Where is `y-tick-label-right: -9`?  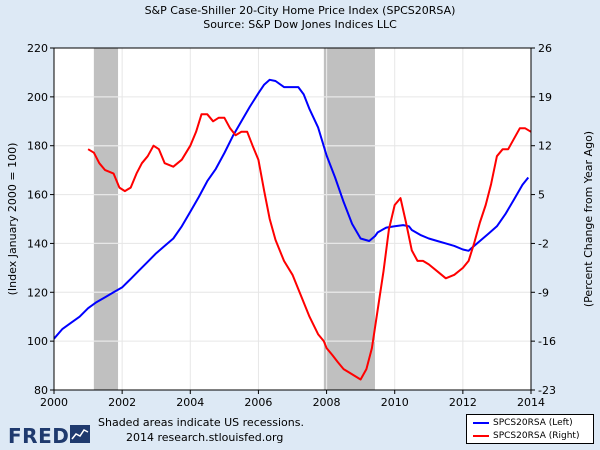
y-tick-label-right: -9 is located at coordinates (543, 292).